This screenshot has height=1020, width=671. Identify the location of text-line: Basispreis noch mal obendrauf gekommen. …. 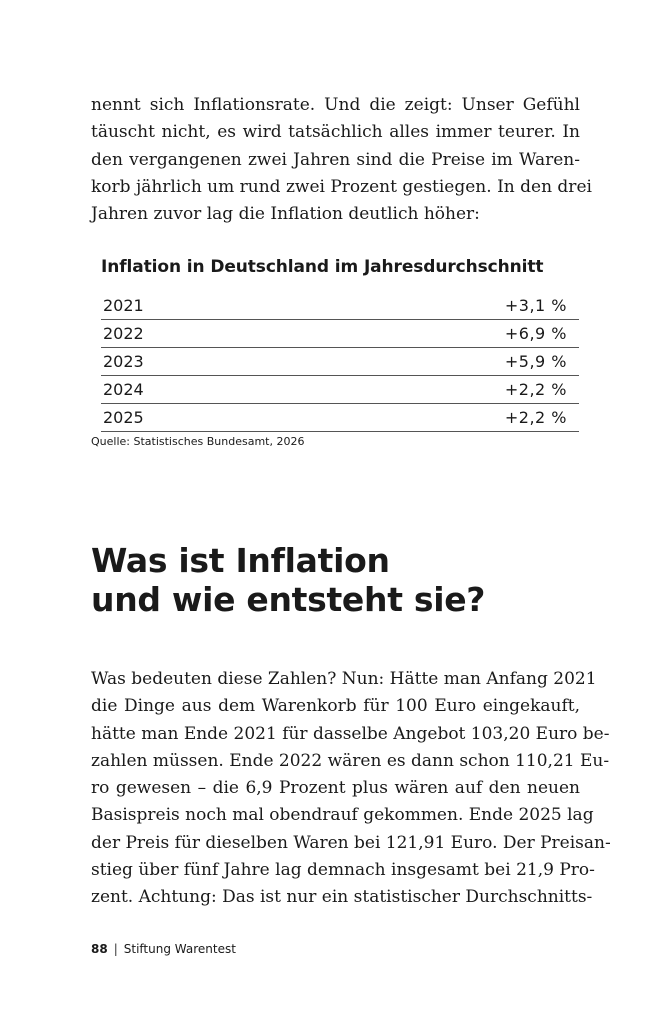
(342, 815).